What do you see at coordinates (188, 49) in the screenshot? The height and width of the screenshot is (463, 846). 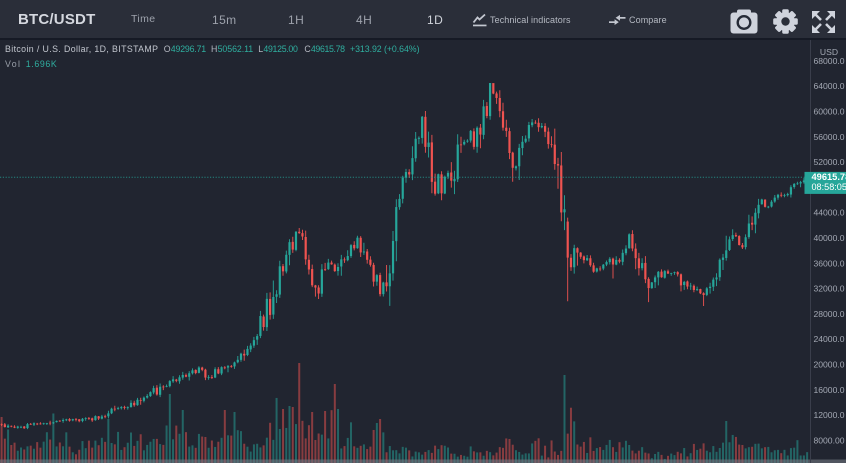 I see `svg-text: 49296.71` at bounding box center [188, 49].